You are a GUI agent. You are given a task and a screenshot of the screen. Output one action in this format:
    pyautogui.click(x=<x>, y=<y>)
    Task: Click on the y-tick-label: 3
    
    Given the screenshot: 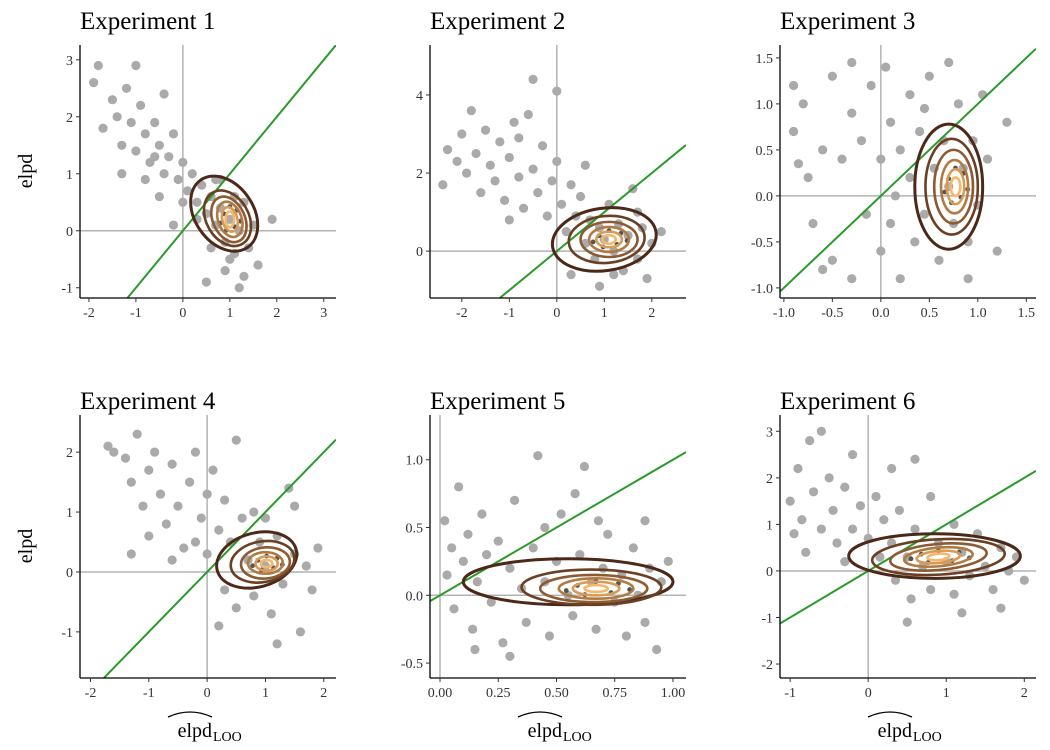 What is the action you would take?
    pyautogui.click(x=769, y=432)
    